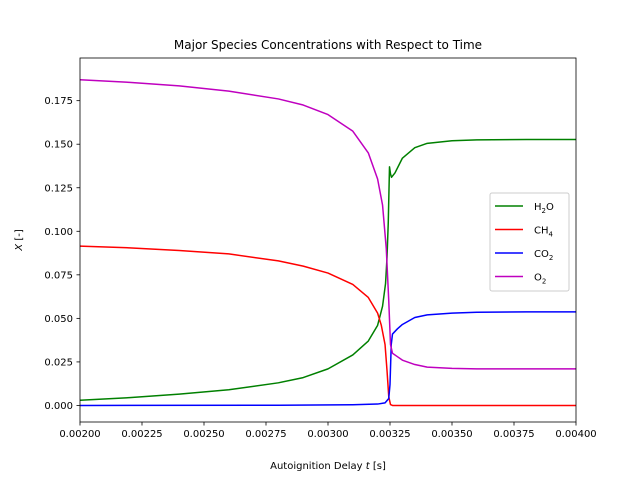  I want to click on y-axis-title: X [-], so click(19, 240).